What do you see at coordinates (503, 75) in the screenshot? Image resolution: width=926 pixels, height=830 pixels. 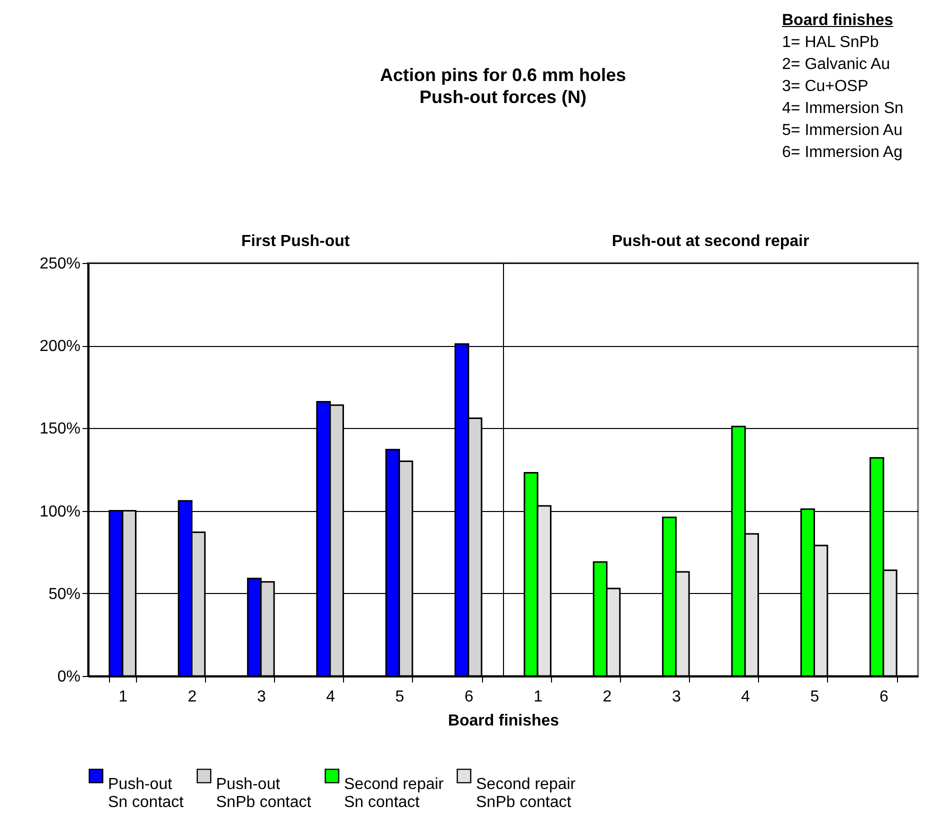 I see `chart-title: Action pins for 0.6 mm holes` at bounding box center [503, 75].